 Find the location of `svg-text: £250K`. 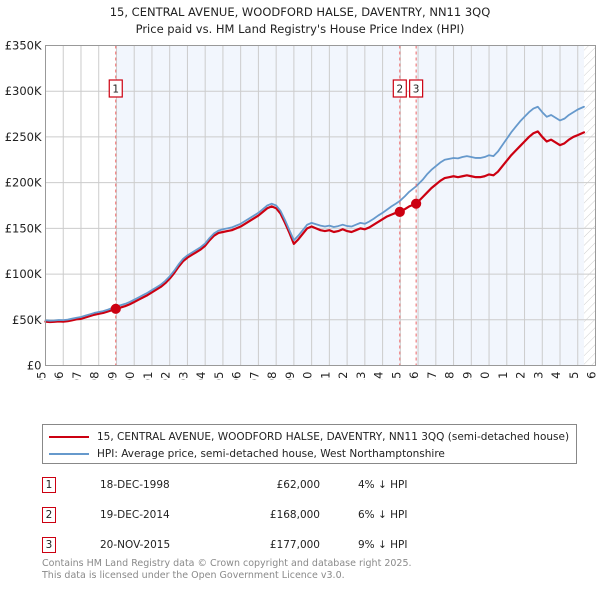

svg-text: £250K is located at coordinates (23, 137).